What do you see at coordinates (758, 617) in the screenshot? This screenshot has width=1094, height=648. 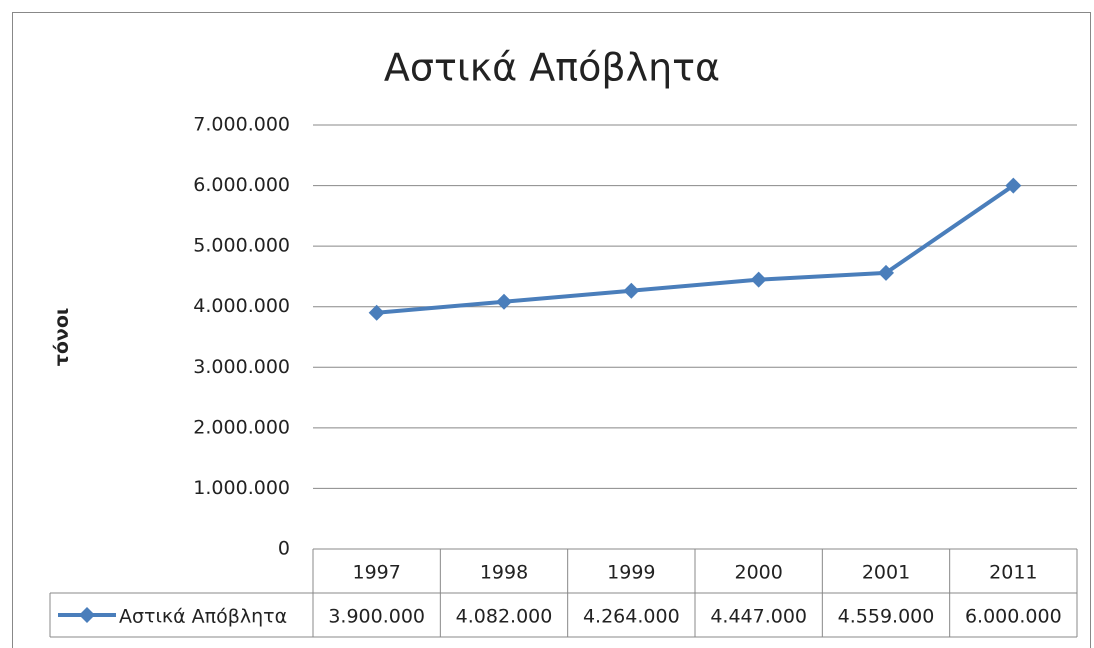 I see `table-value: 4.447.000` at bounding box center [758, 617].